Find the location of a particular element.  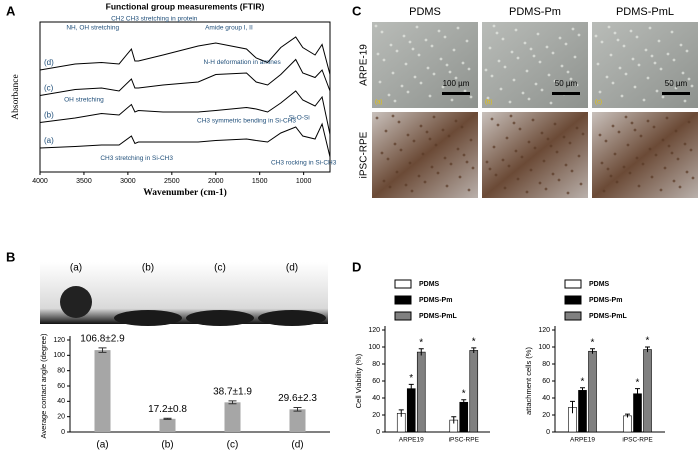

panel-letter: A is located at coordinates (11, 10).